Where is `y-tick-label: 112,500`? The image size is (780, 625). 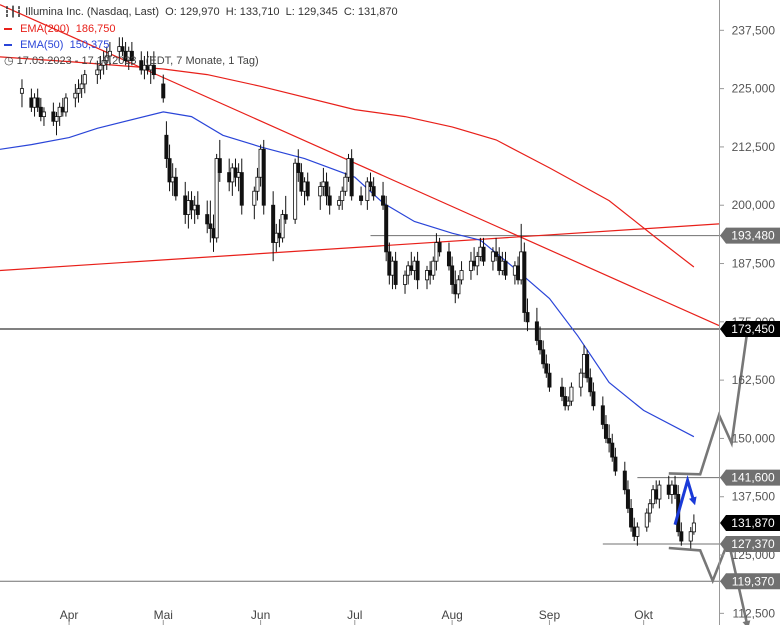
y-tick-label: 112,500 is located at coordinates (754, 613).